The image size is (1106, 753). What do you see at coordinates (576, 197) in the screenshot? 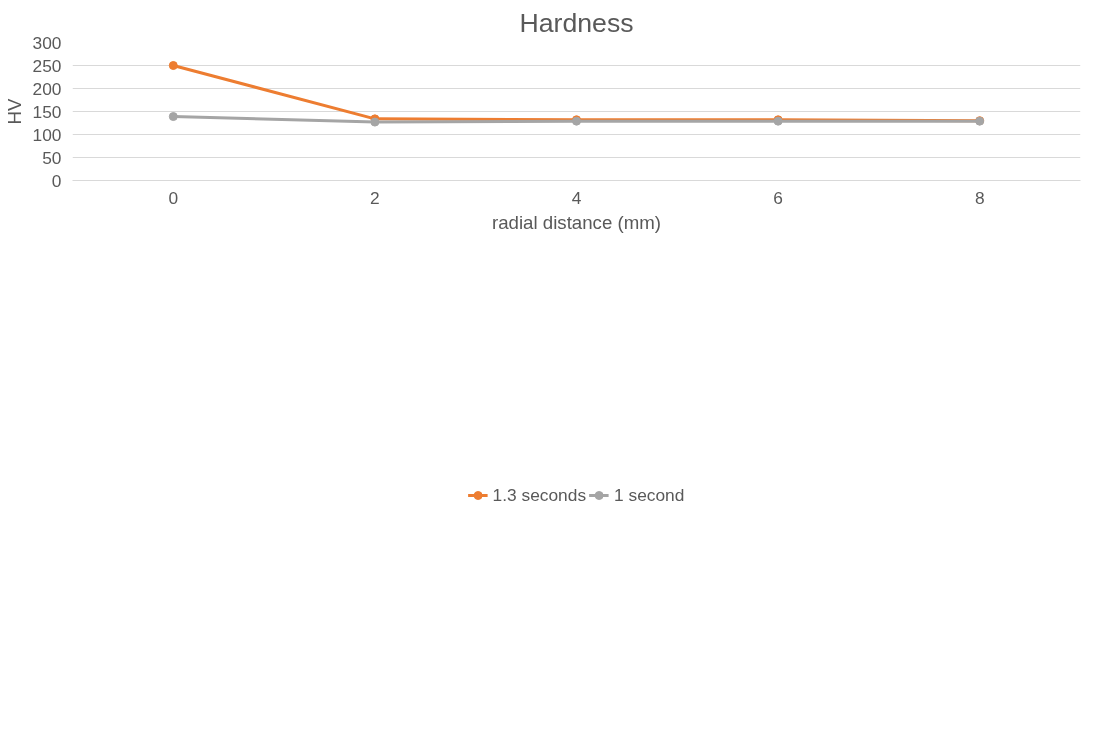
I see `x-tick-label: 4` at bounding box center [576, 197].